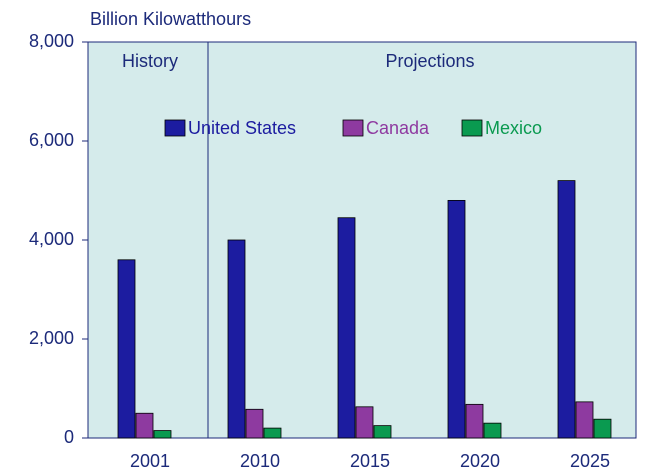 The width and height of the screenshot is (646, 476). Describe the element at coordinates (51, 239) in the screenshot. I see `y-tick-label: 4,000` at that location.